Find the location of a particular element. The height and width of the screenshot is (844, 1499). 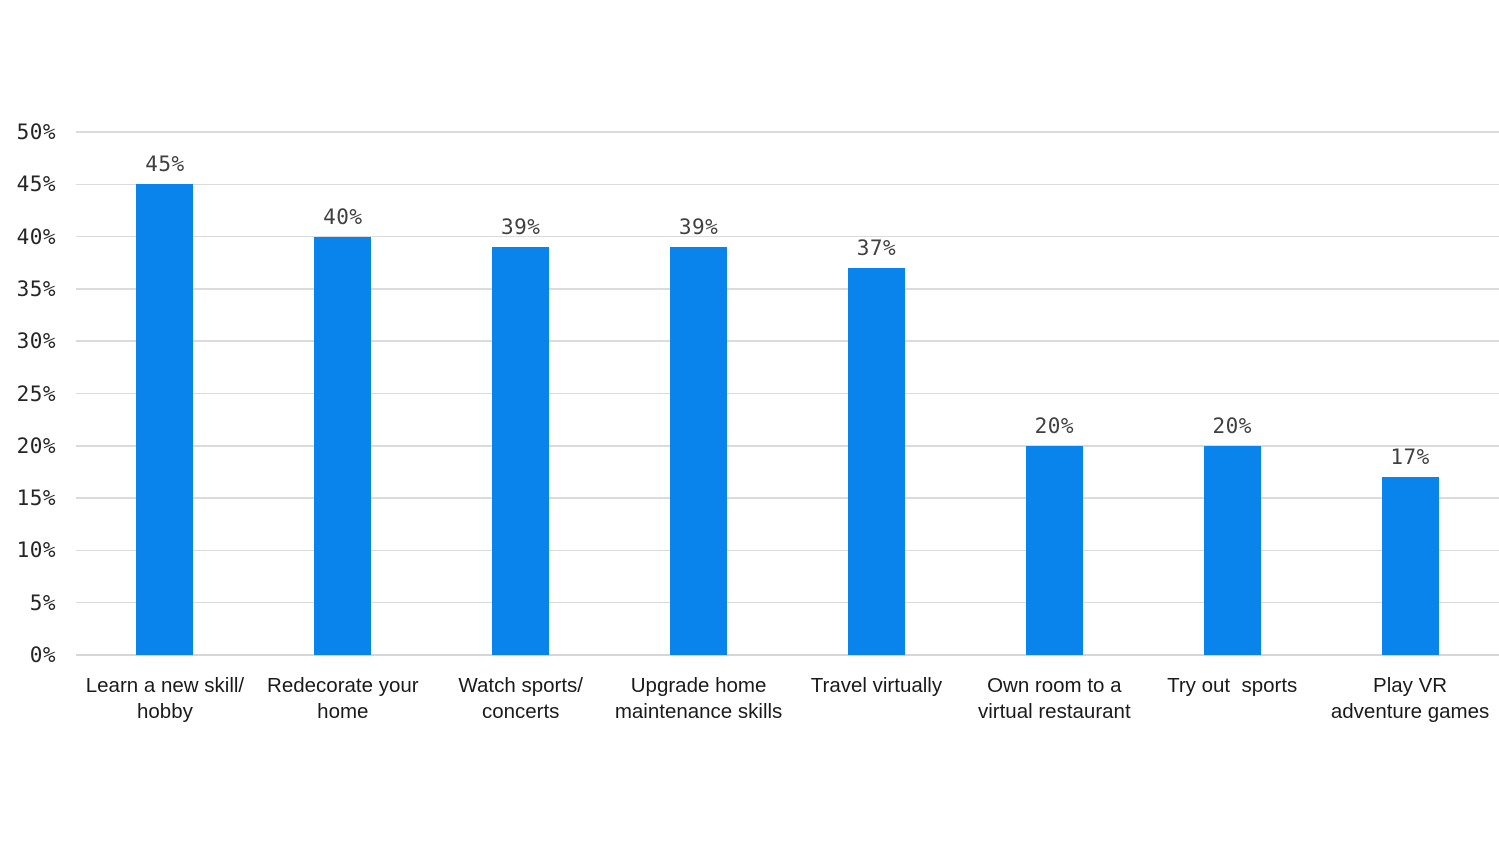

gridline-10pct is located at coordinates (787, 550).